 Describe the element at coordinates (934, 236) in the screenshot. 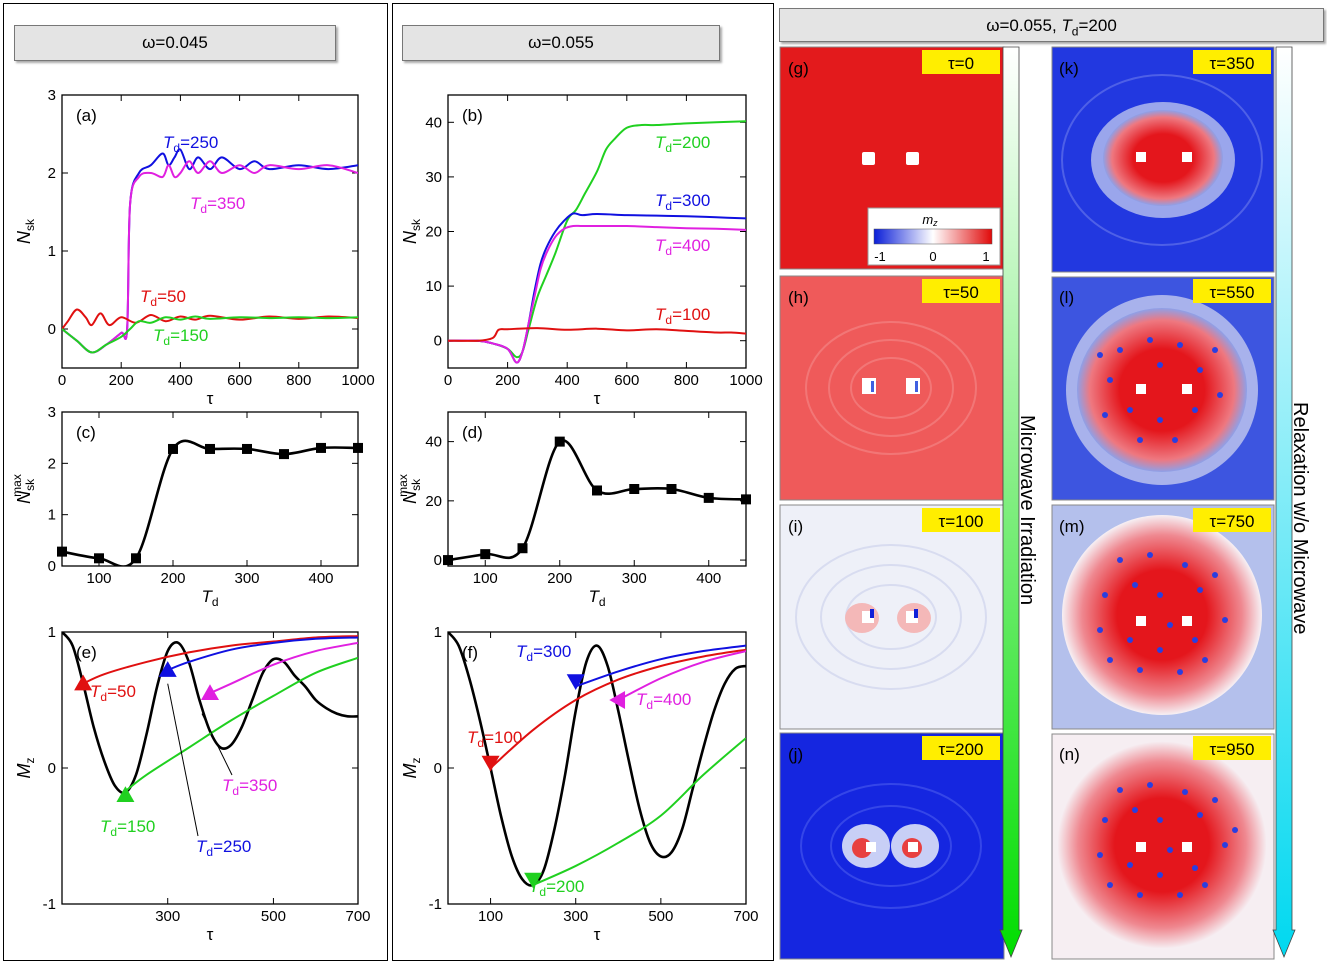

I see `mz-colorbar: mz -1 0 1` at that location.